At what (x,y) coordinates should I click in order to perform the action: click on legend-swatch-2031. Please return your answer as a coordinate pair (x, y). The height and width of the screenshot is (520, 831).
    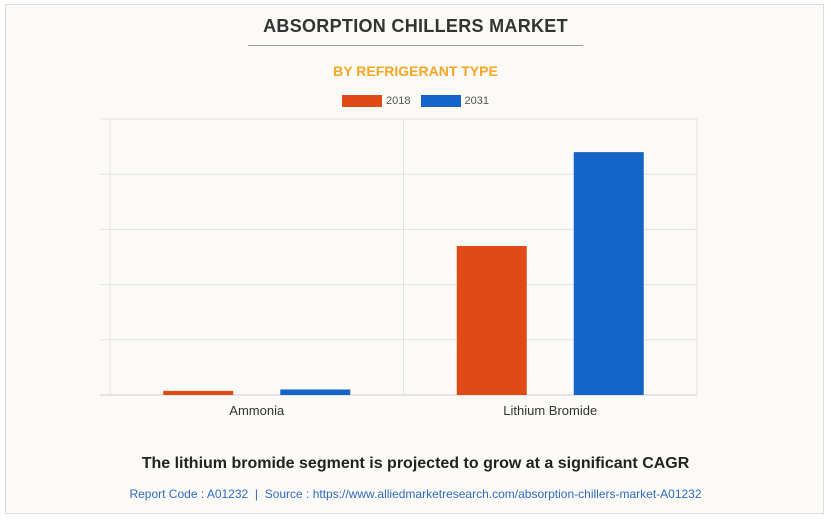
    Looking at the image, I should click on (440, 101).